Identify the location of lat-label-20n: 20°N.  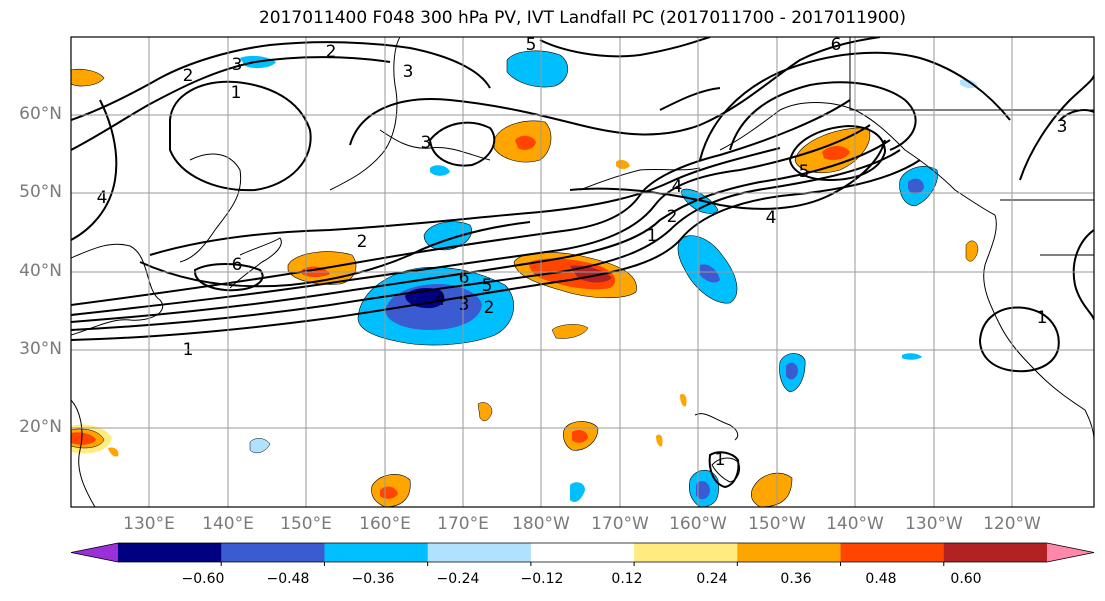
(40, 427).